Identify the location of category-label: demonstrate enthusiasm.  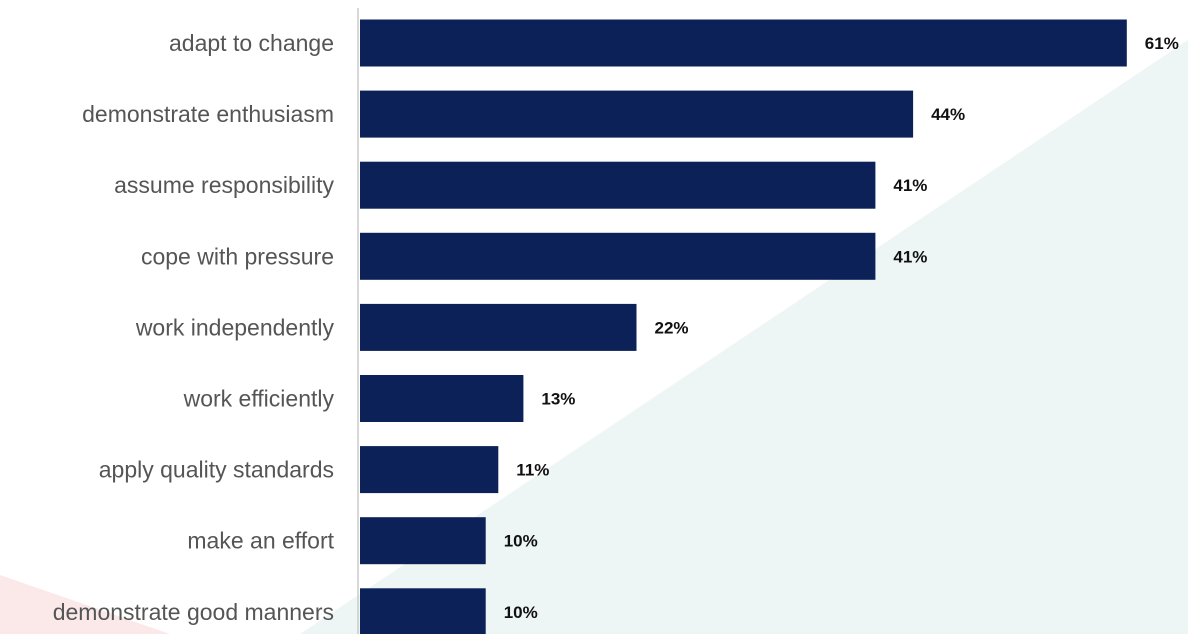
(208, 114).